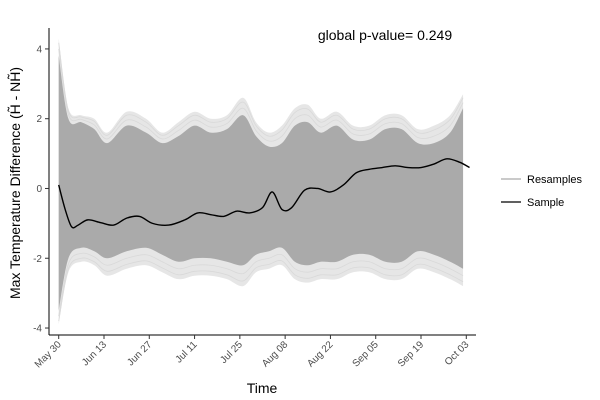 This screenshot has width=600, height=400. What do you see at coordinates (385, 35) in the screenshot?
I see `p-value-annotation: global p-value= 0.249` at bounding box center [385, 35].